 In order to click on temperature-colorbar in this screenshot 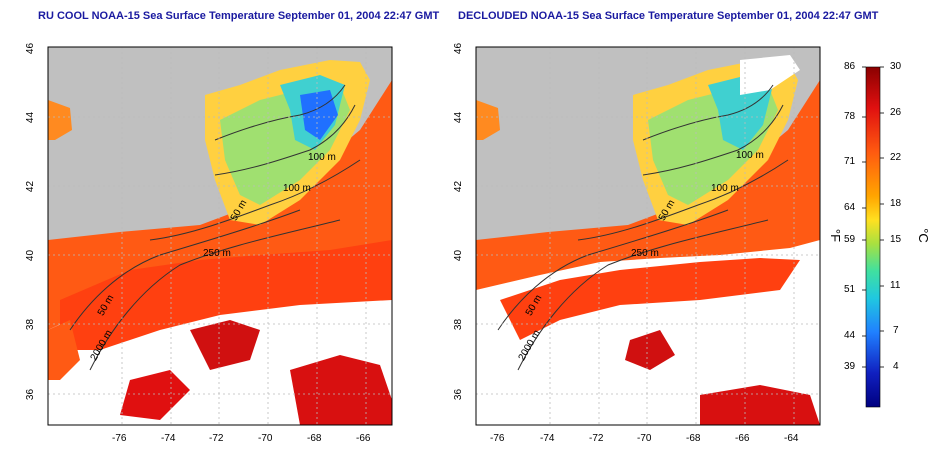, I will do `click(873, 237)`.